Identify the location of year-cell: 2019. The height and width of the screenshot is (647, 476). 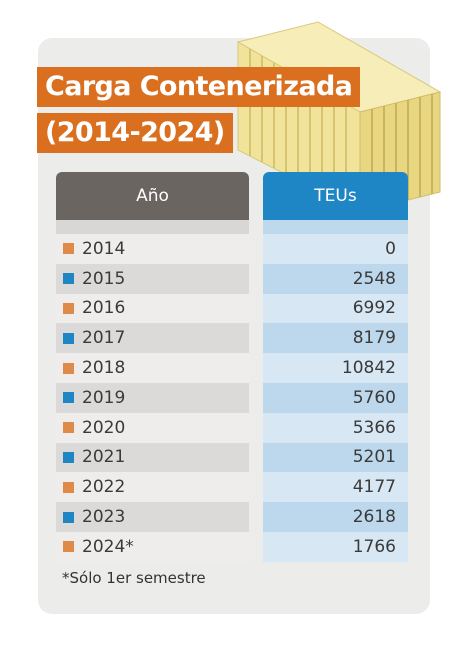
(152, 397).